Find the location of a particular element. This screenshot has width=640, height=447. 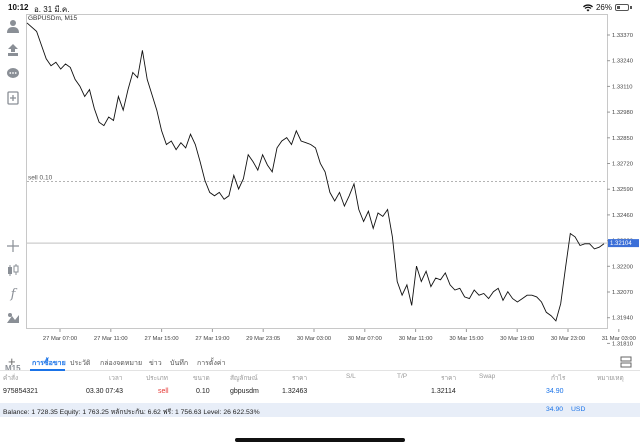

status-date: อ. 31 มี.ค. is located at coordinates (52, 9).